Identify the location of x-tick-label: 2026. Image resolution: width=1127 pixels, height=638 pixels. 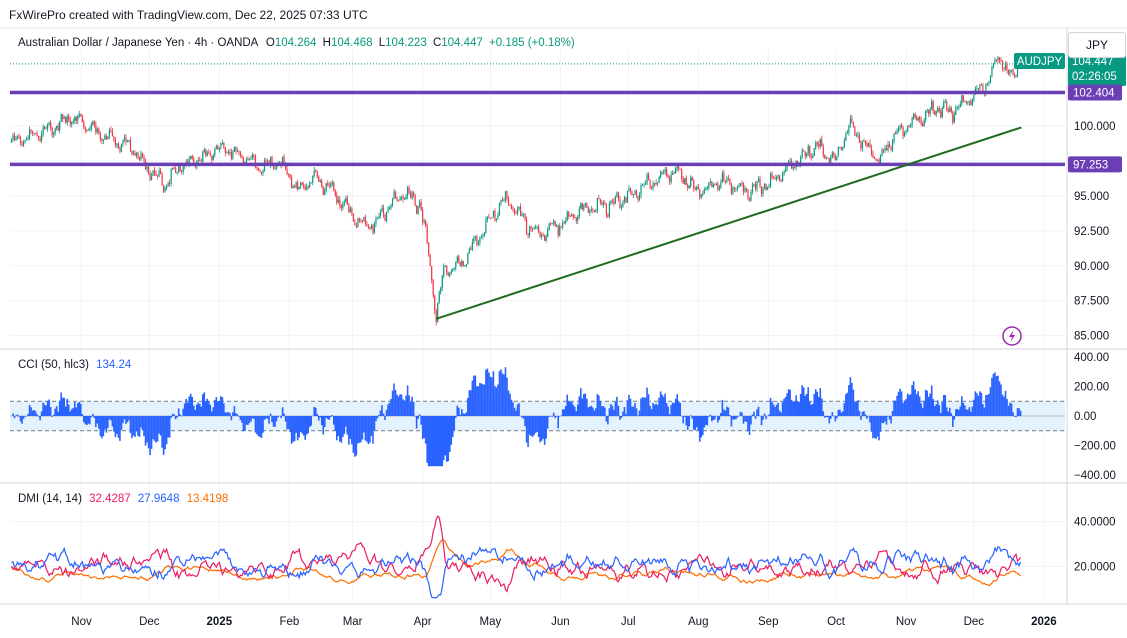
(1044, 622).